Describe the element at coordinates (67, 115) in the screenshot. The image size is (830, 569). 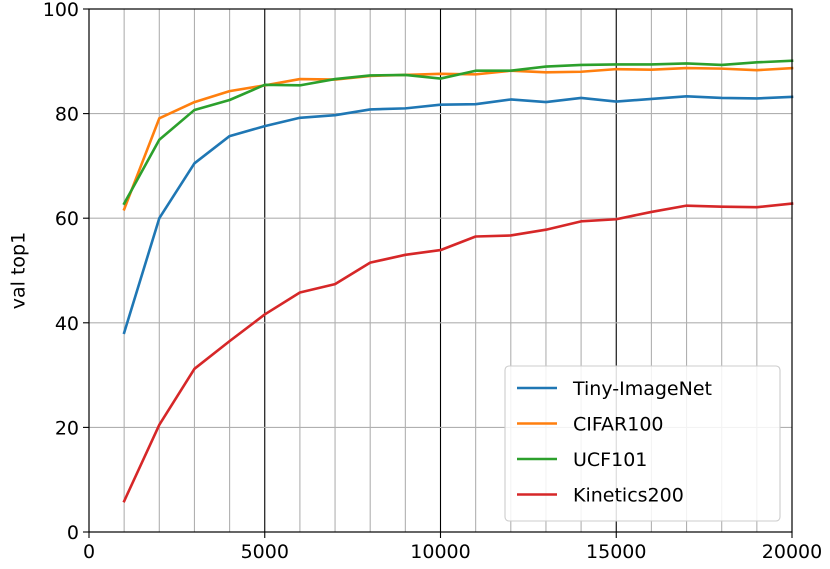
I see `y-tick-label: 80` at that location.